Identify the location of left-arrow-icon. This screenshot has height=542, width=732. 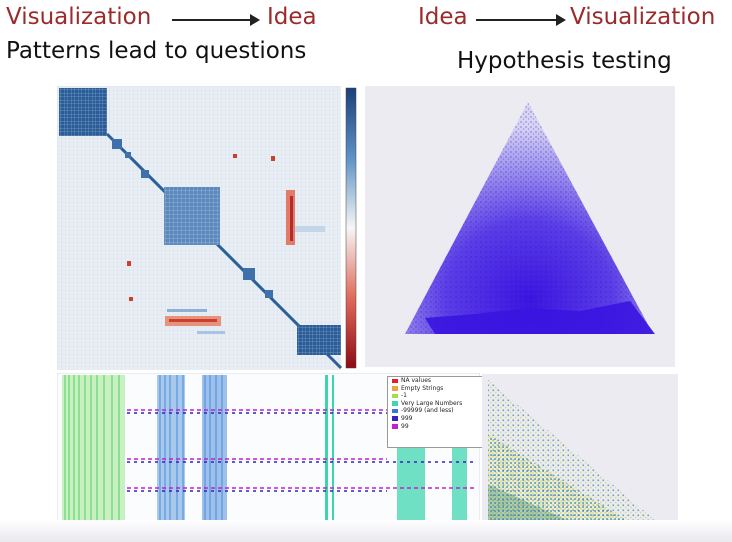
(216, 20).